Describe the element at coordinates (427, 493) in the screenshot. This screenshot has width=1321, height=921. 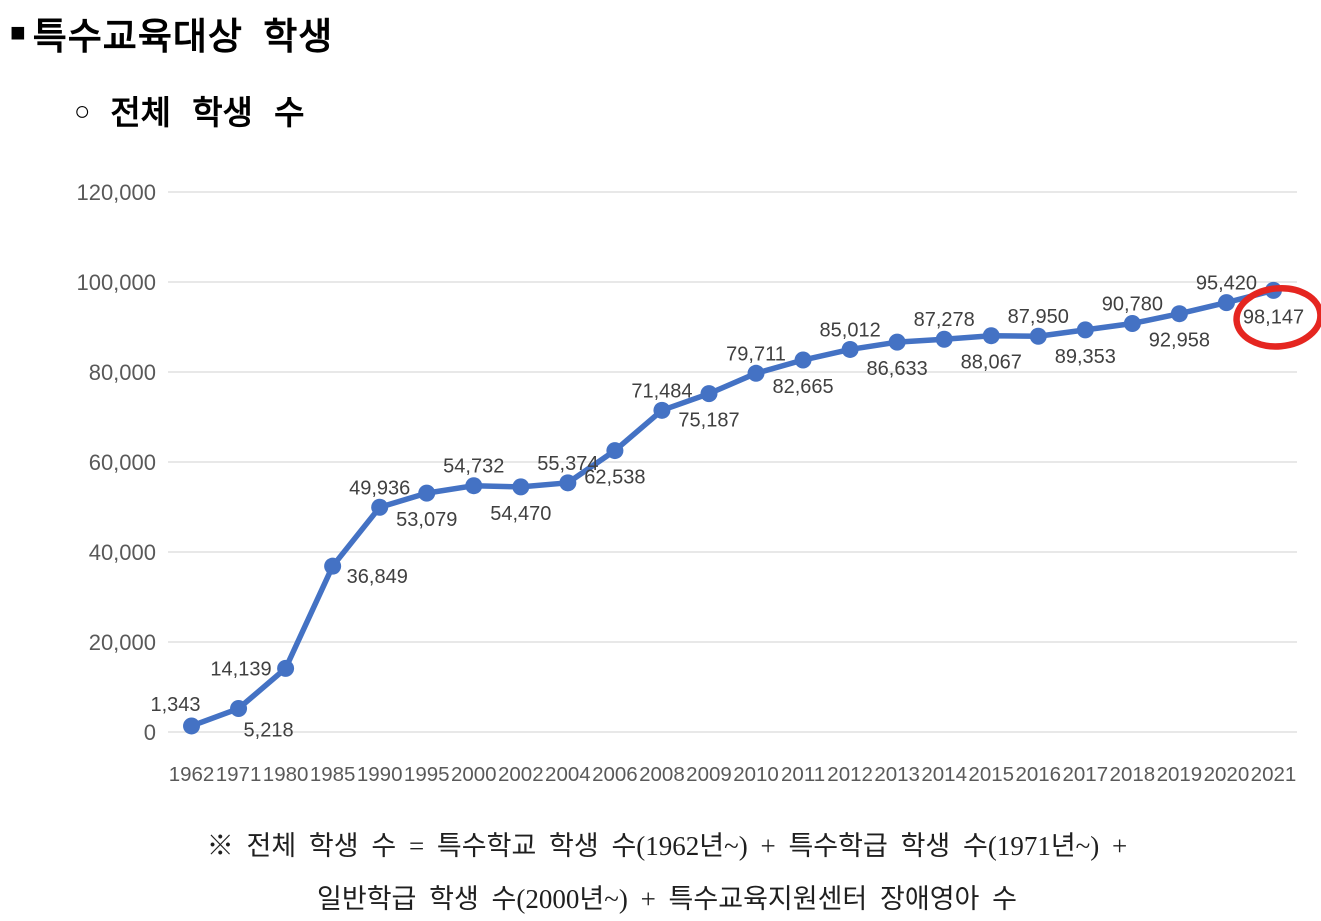
I see `data-point-1995` at that location.